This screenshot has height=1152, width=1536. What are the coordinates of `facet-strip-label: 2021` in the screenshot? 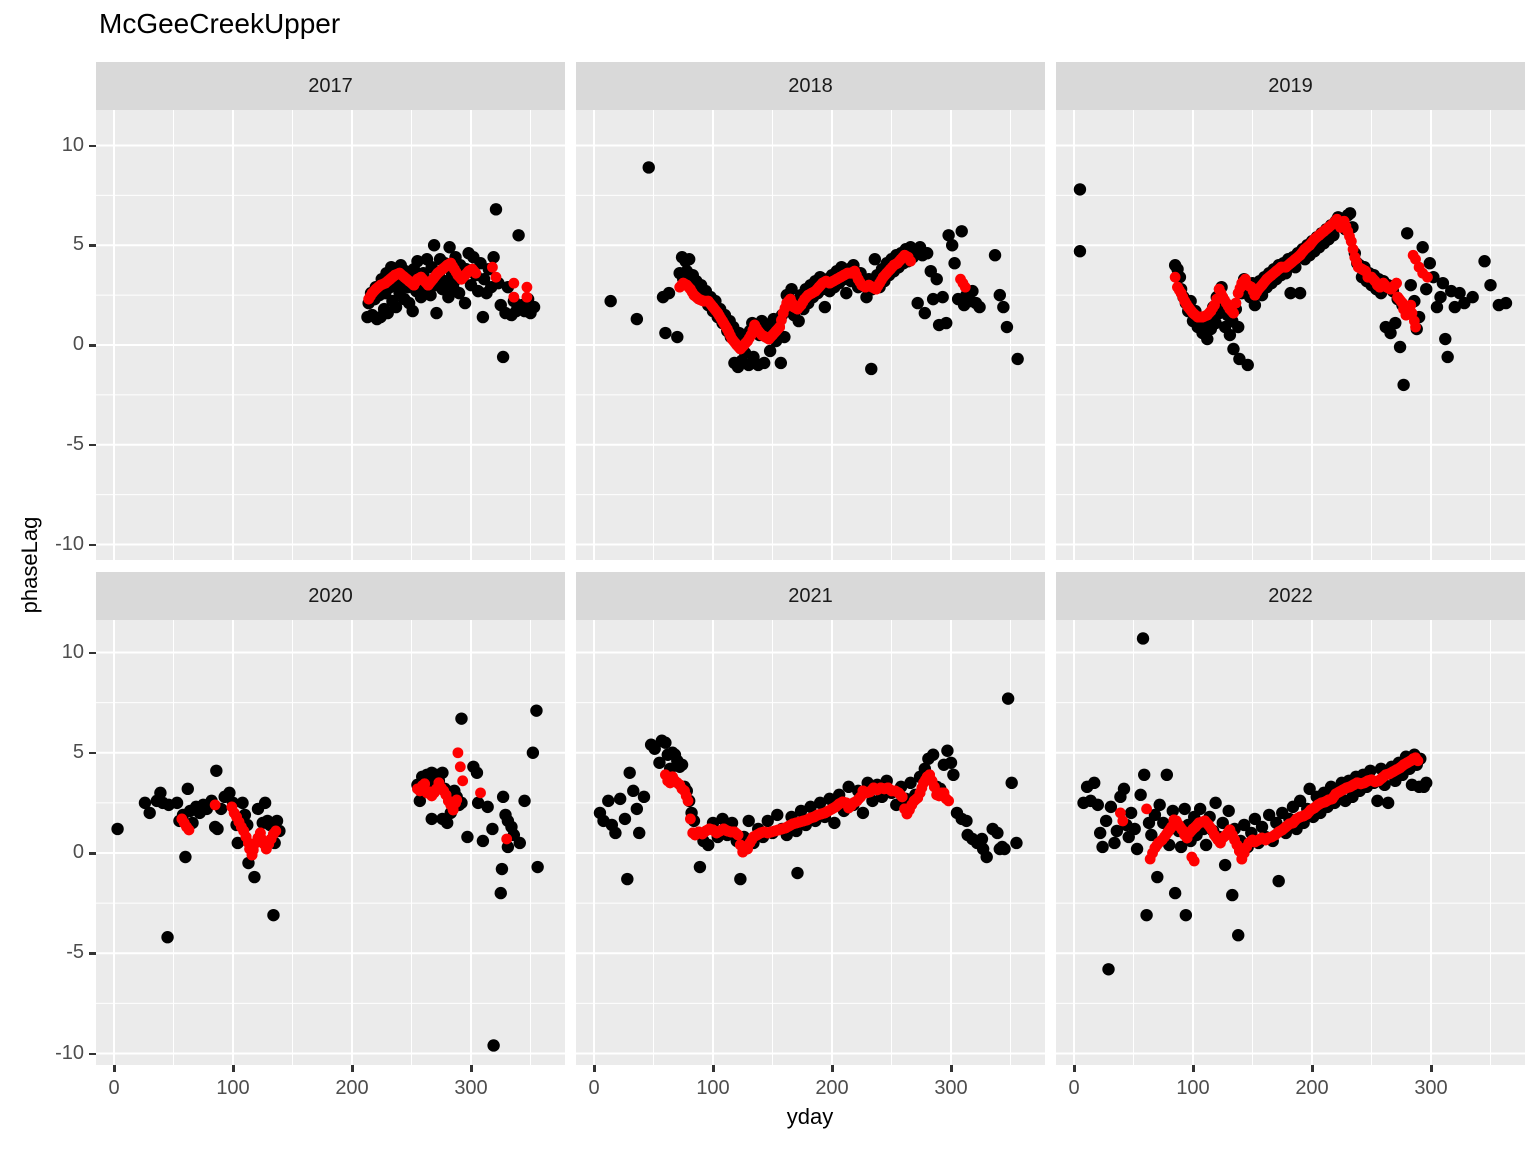 It's located at (810, 595).